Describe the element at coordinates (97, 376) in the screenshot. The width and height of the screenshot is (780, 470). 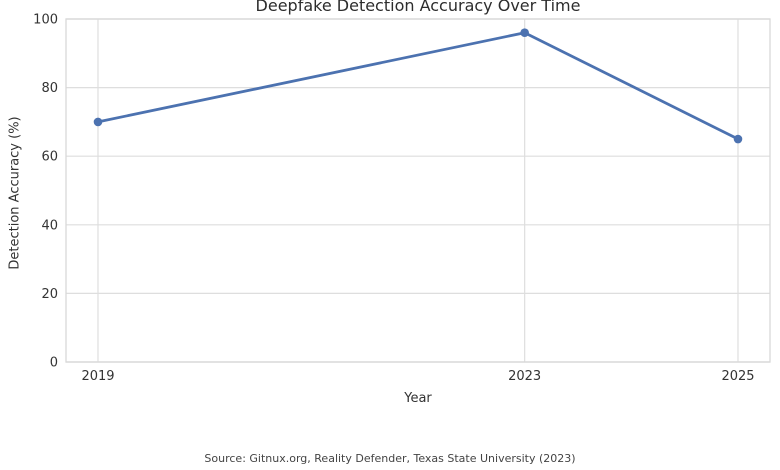
I see `x-tick-label: 2019` at that location.